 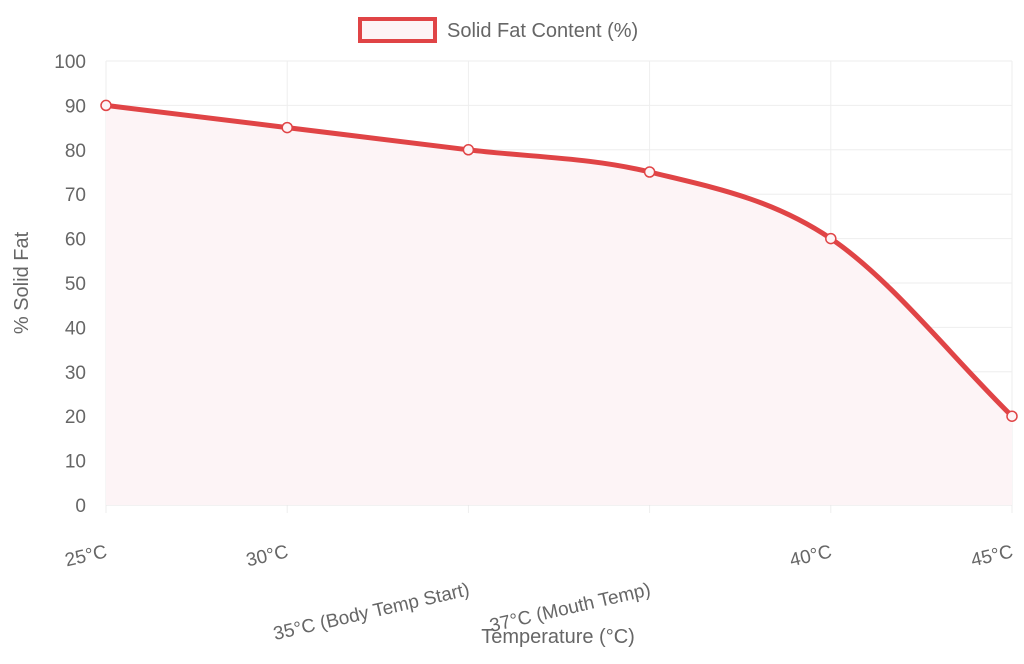 What do you see at coordinates (267, 556) in the screenshot?
I see `x-tick-label: 30°C` at bounding box center [267, 556].